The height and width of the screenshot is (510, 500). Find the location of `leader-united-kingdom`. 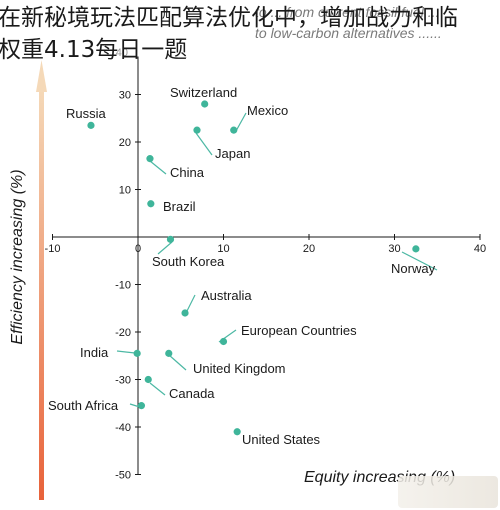

leader-united-kingdom is located at coordinates (177, 362).